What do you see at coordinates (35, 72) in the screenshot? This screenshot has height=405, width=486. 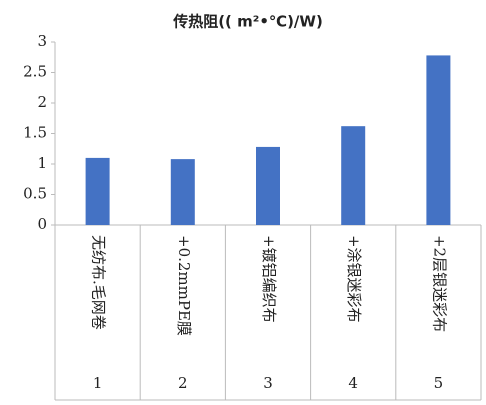 I see `y-tick-label: 2.5` at bounding box center [35, 72].